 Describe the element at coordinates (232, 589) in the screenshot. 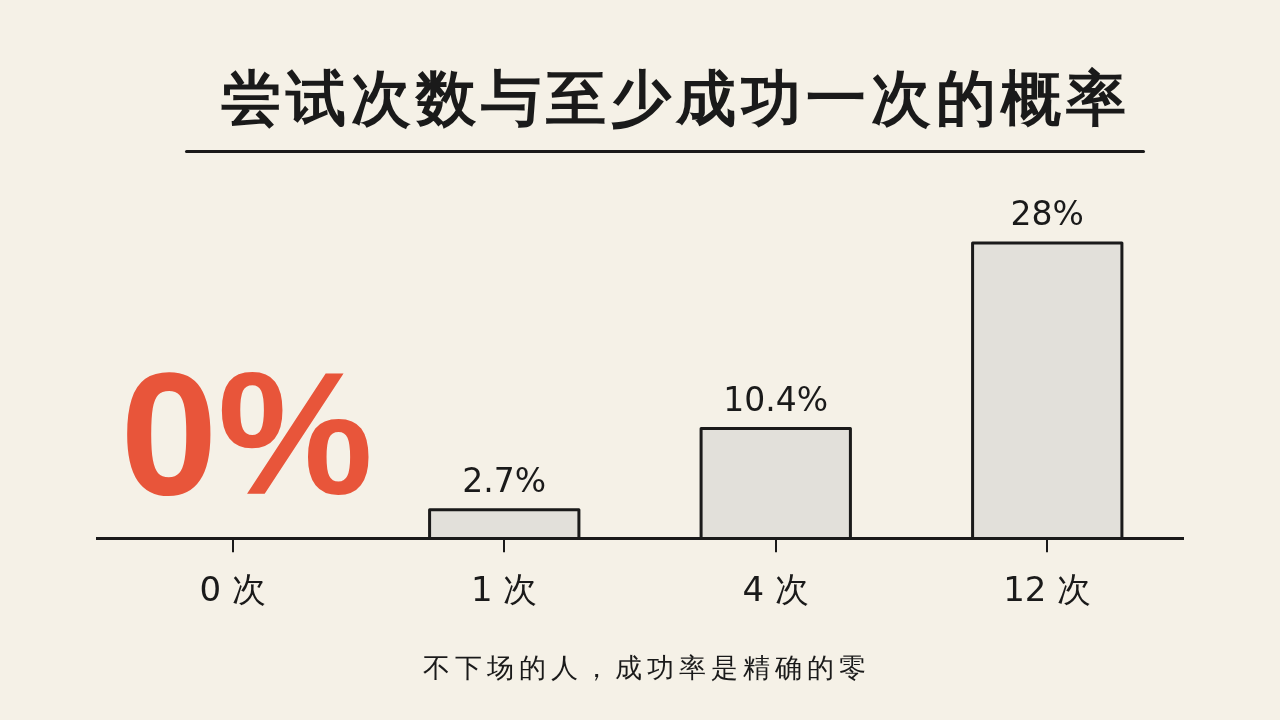

I see `x-tick-label: 0 次` at that location.